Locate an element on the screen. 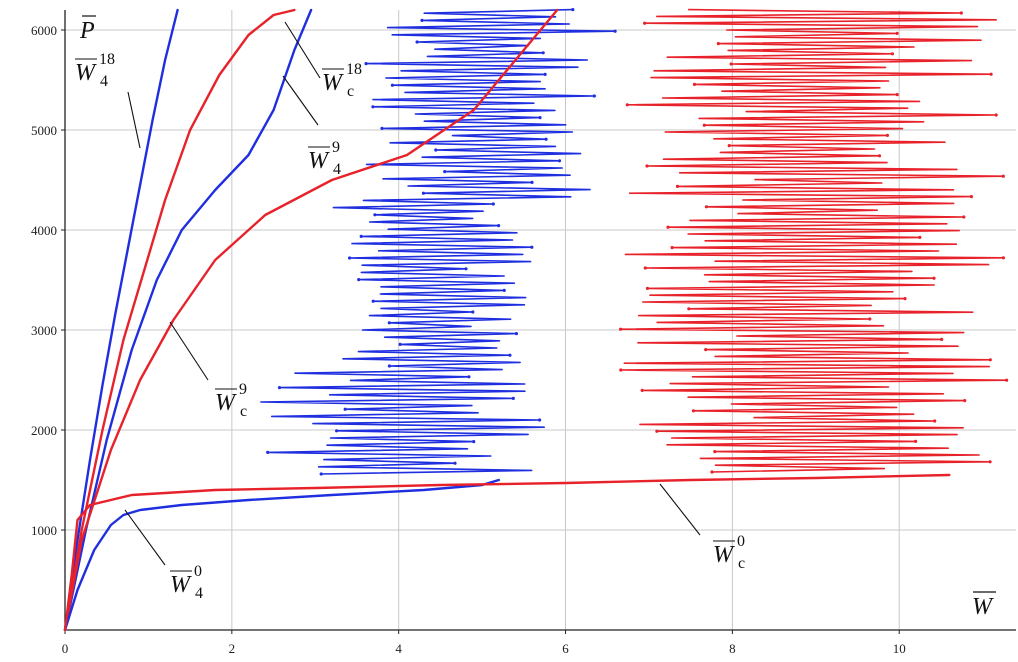 This screenshot has height=662, width=1018. y-axis-title-text: P is located at coordinates (87, 31).